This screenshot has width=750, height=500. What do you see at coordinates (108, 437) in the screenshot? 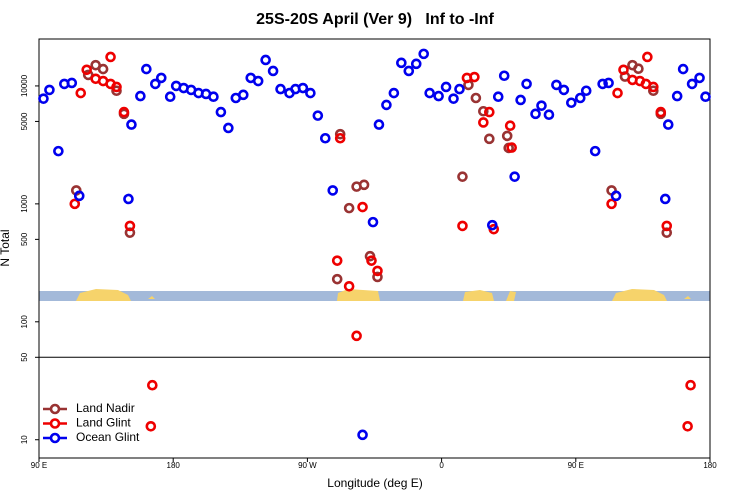
I see `legend-label: Ocean Glint` at bounding box center [108, 437].